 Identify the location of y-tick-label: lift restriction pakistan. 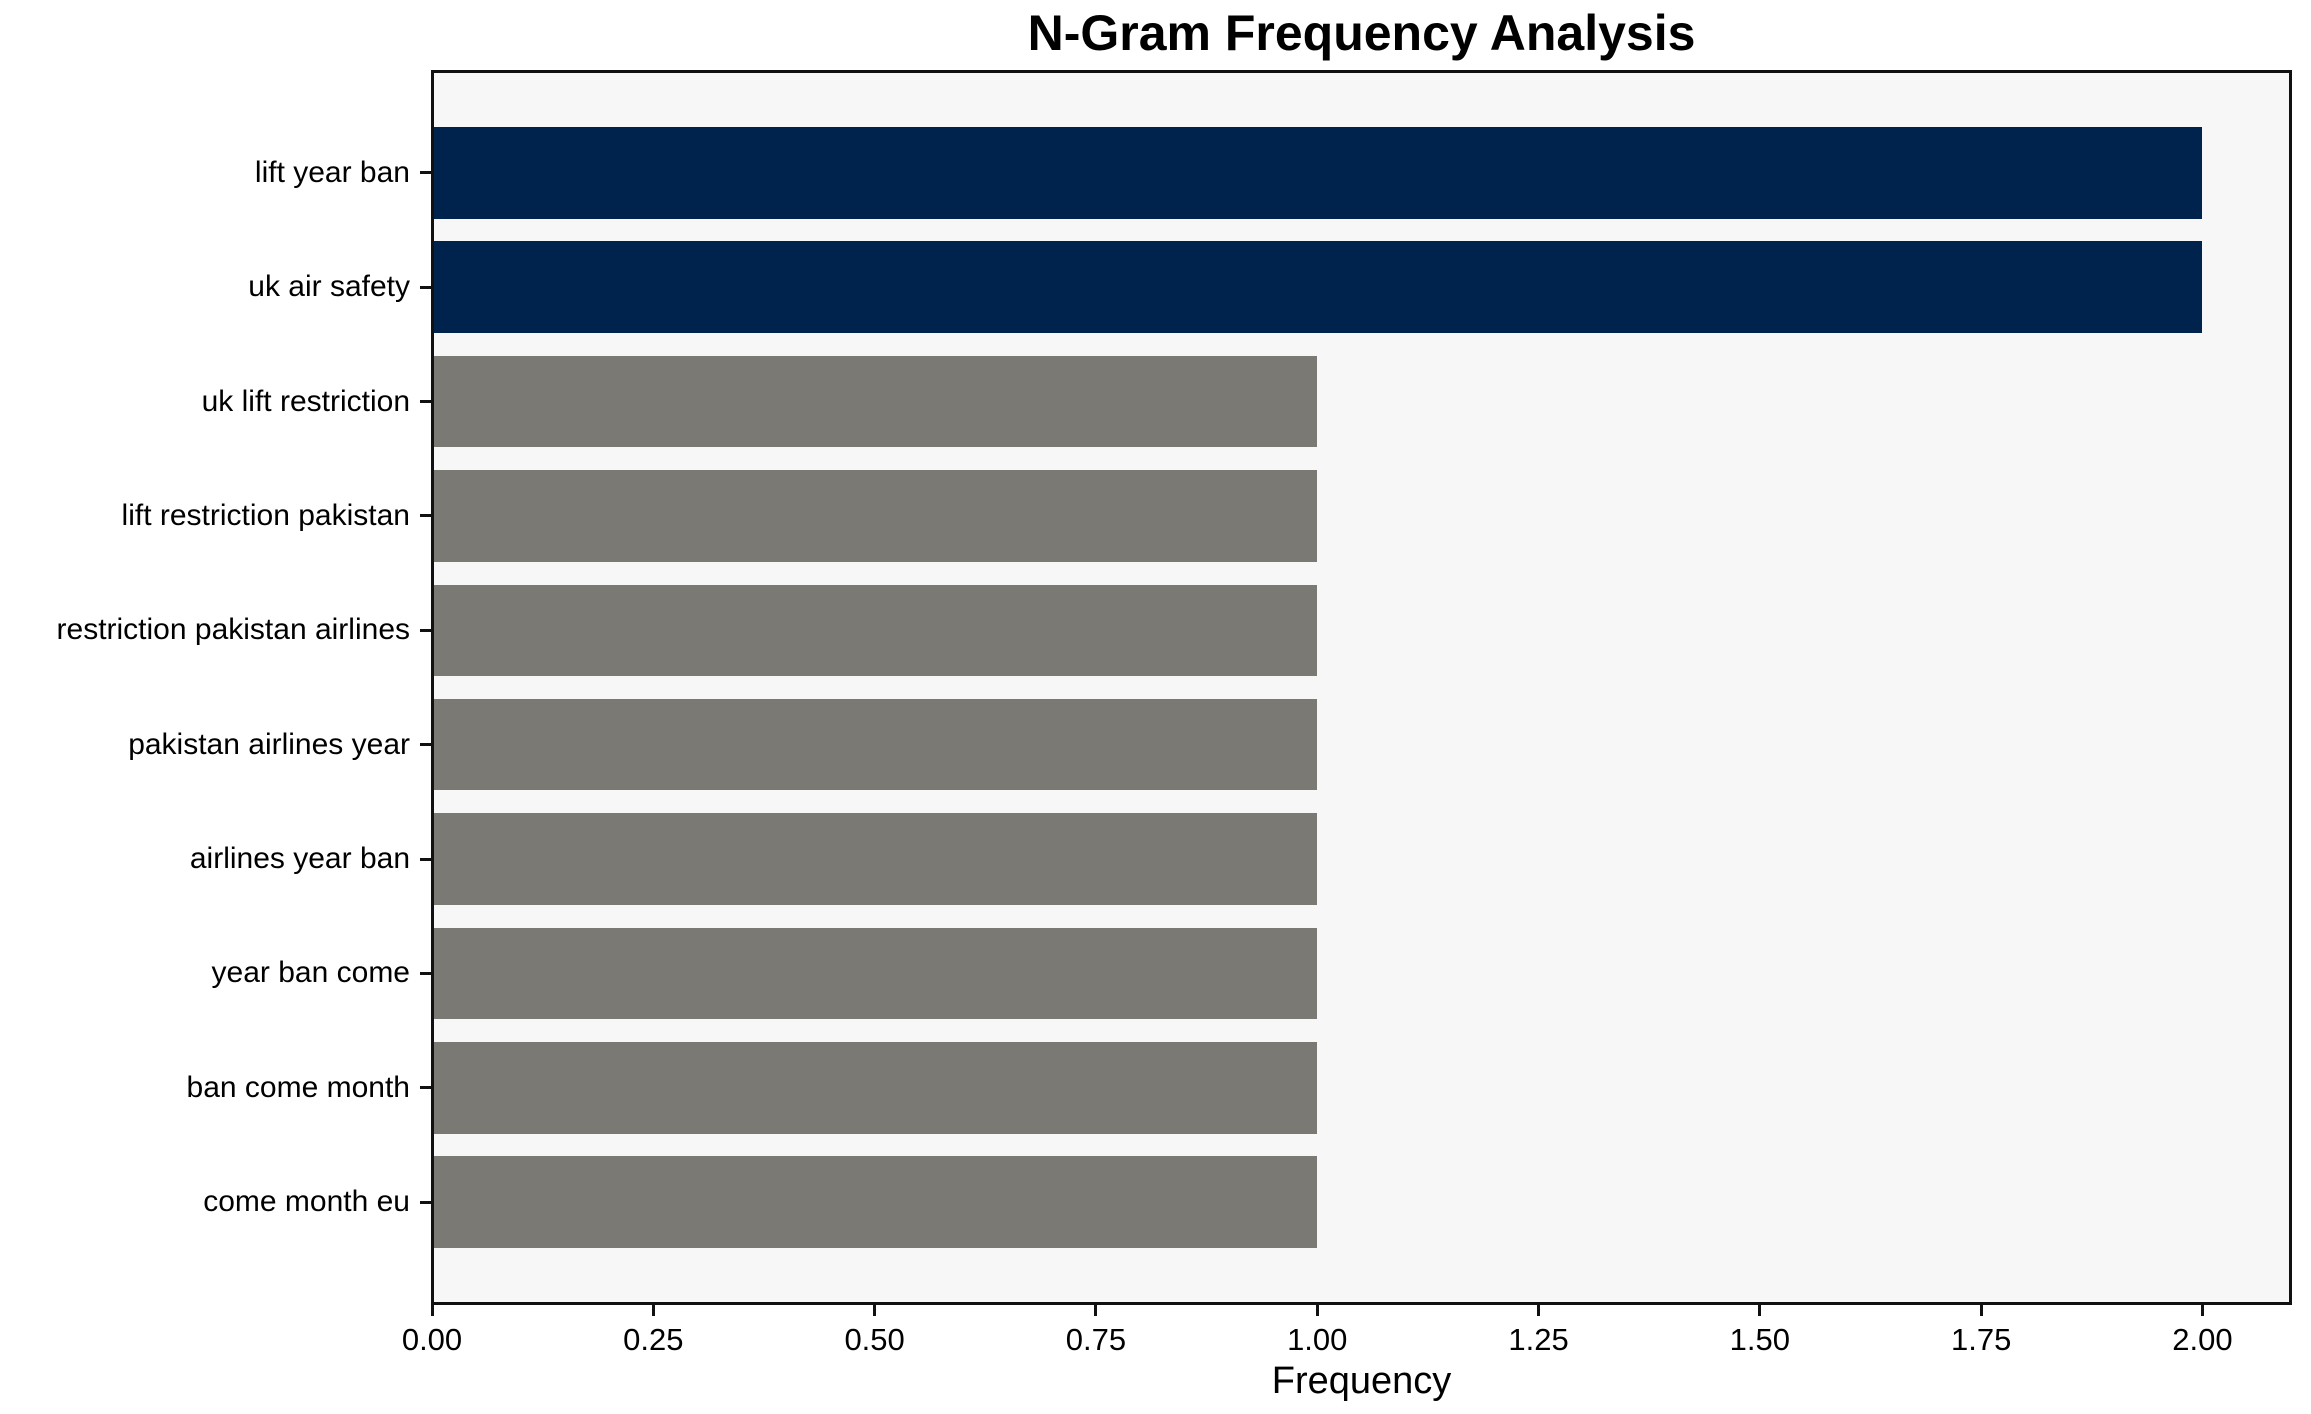
(265, 515).